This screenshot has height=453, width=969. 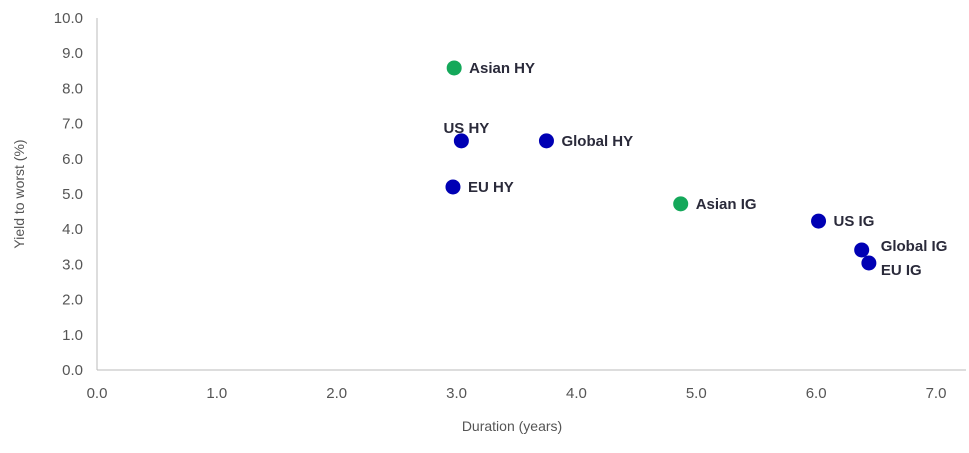 I want to click on x-tick-label: 0.0, so click(x=97, y=393).